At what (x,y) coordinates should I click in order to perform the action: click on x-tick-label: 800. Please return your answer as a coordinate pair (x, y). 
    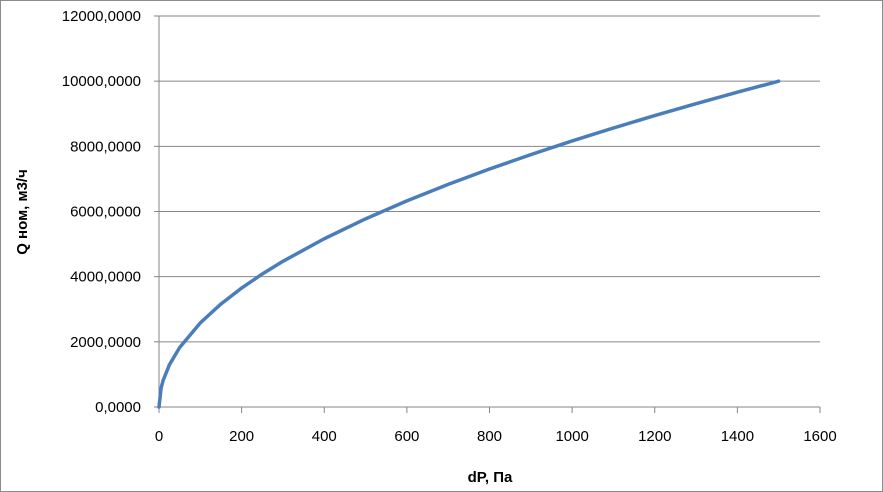
    Looking at the image, I should click on (489, 436).